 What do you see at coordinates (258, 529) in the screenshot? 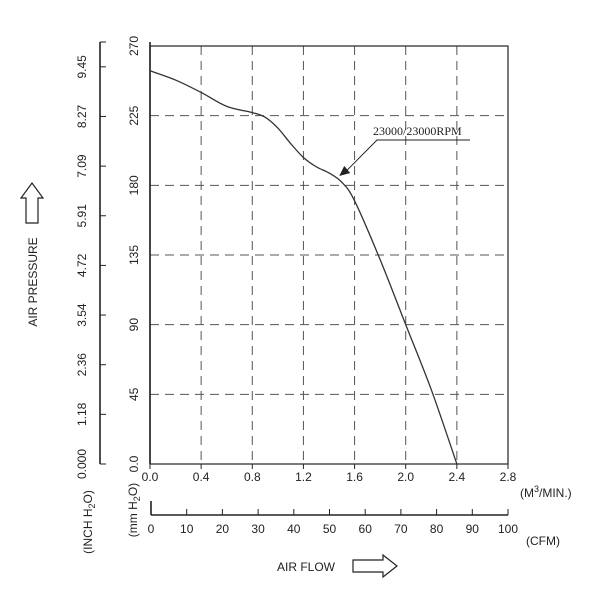
I see `cfm-tick-label: 30` at bounding box center [258, 529].